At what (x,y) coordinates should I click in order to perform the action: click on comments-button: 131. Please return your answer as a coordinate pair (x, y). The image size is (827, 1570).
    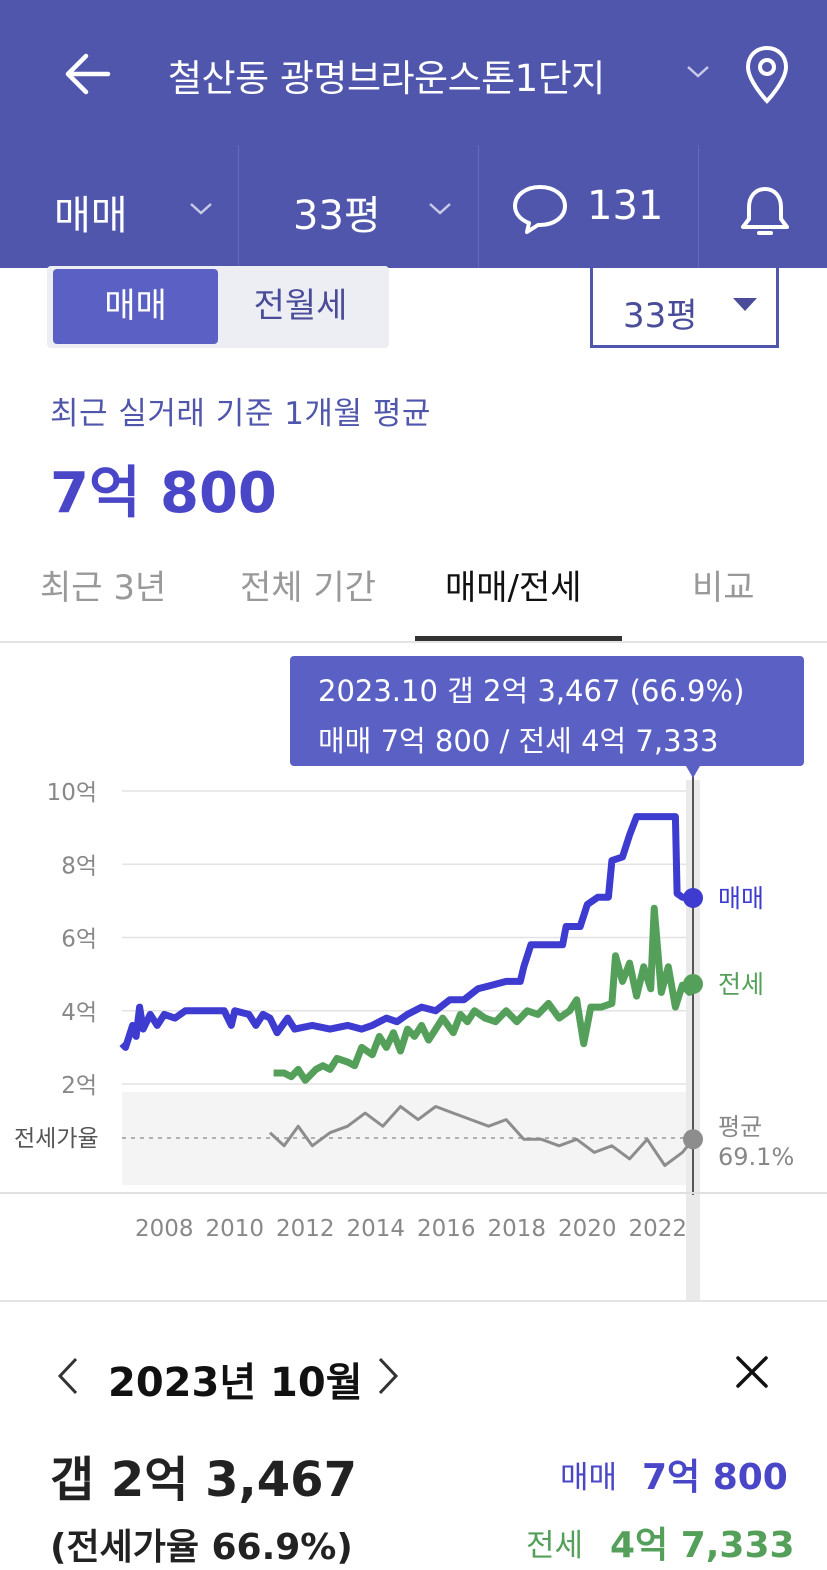
    Looking at the image, I should click on (588, 206).